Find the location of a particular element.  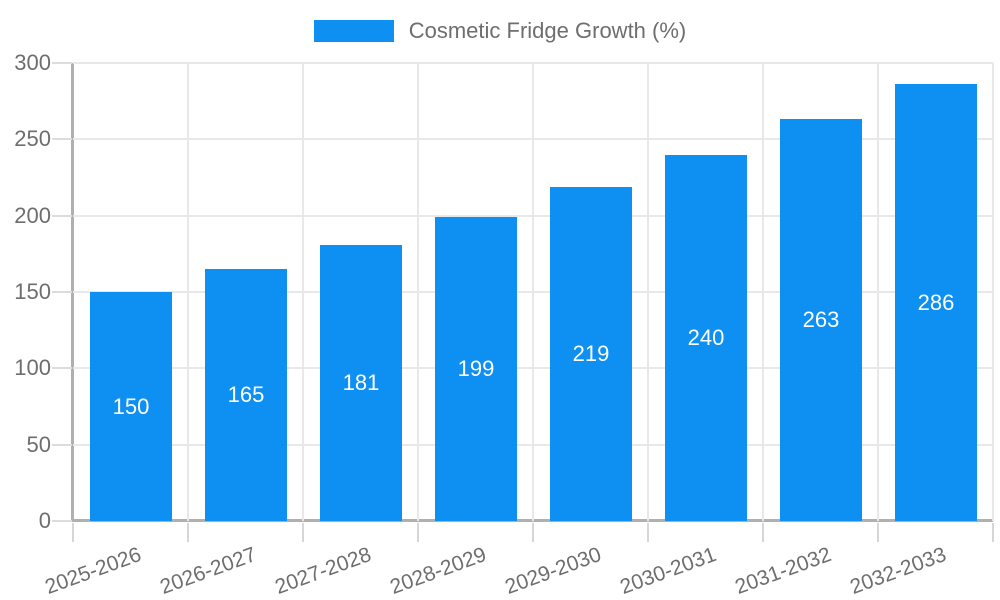

x-axis-tick-label: 2031-2032 is located at coordinates (783, 571).